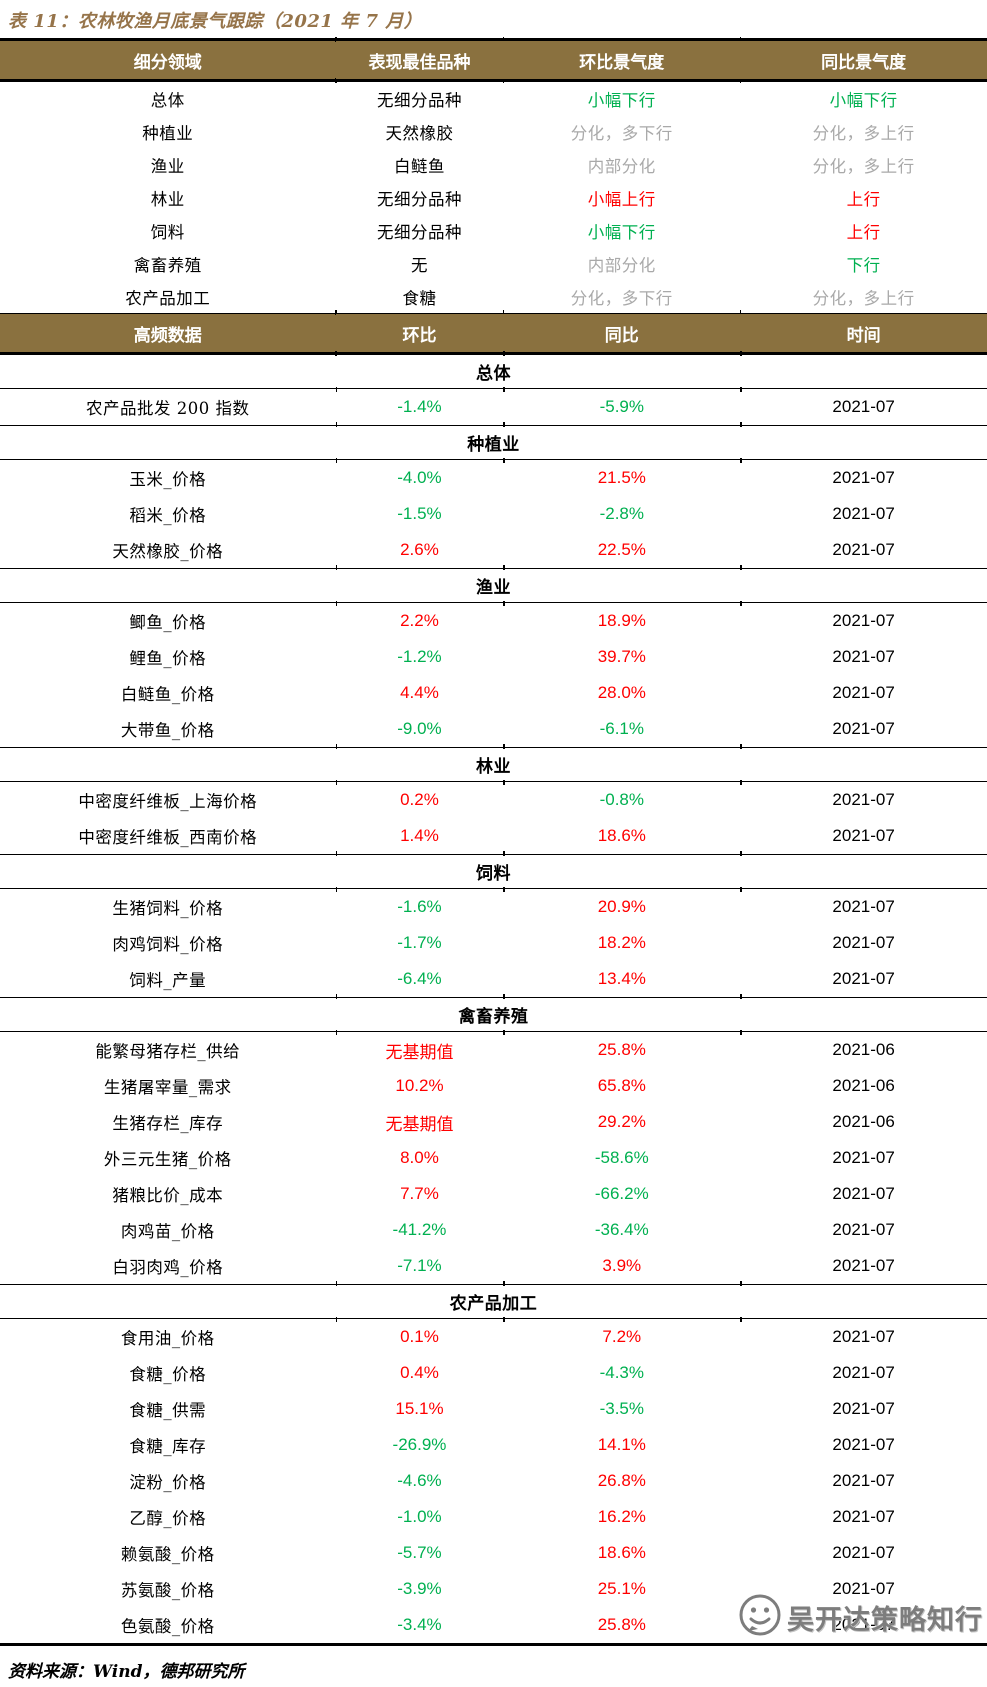  What do you see at coordinates (419, 656) in the screenshot?
I see `mom-value-cell: -1.2%` at bounding box center [419, 656].